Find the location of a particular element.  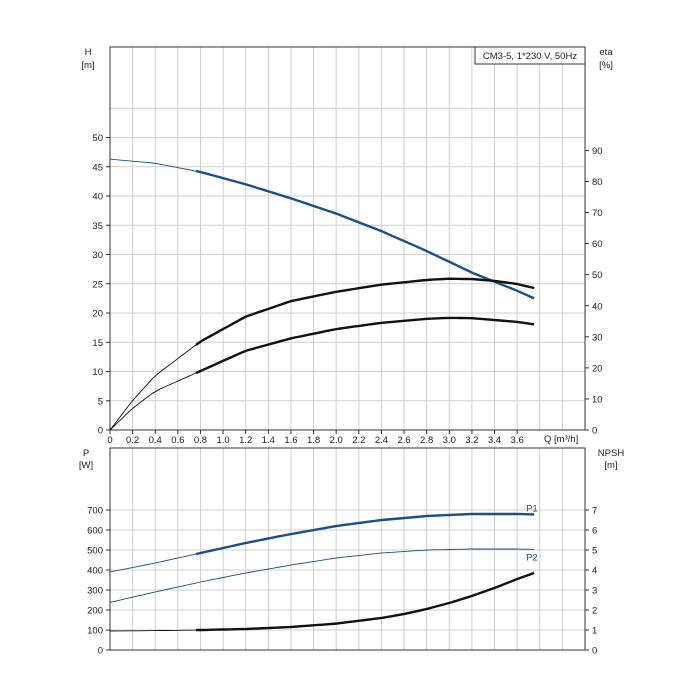

upper-x-axis-label: Q [m³/h] is located at coordinates (561, 439).